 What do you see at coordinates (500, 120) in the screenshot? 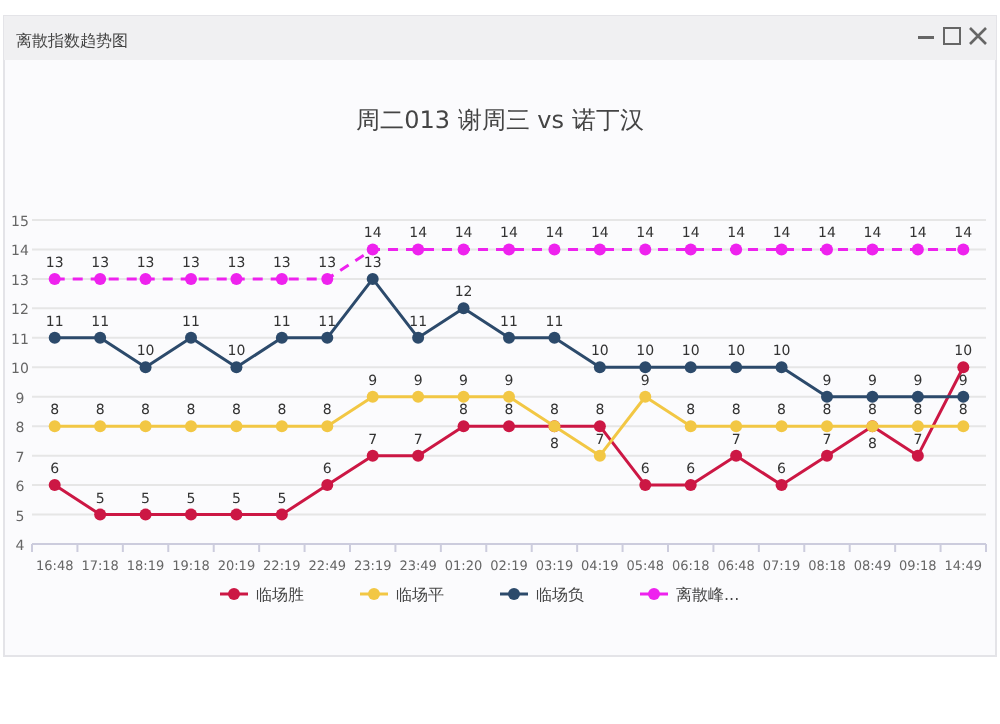
I see `chart-title: 周二013 谢周三 vs 诺丁汉` at bounding box center [500, 120].